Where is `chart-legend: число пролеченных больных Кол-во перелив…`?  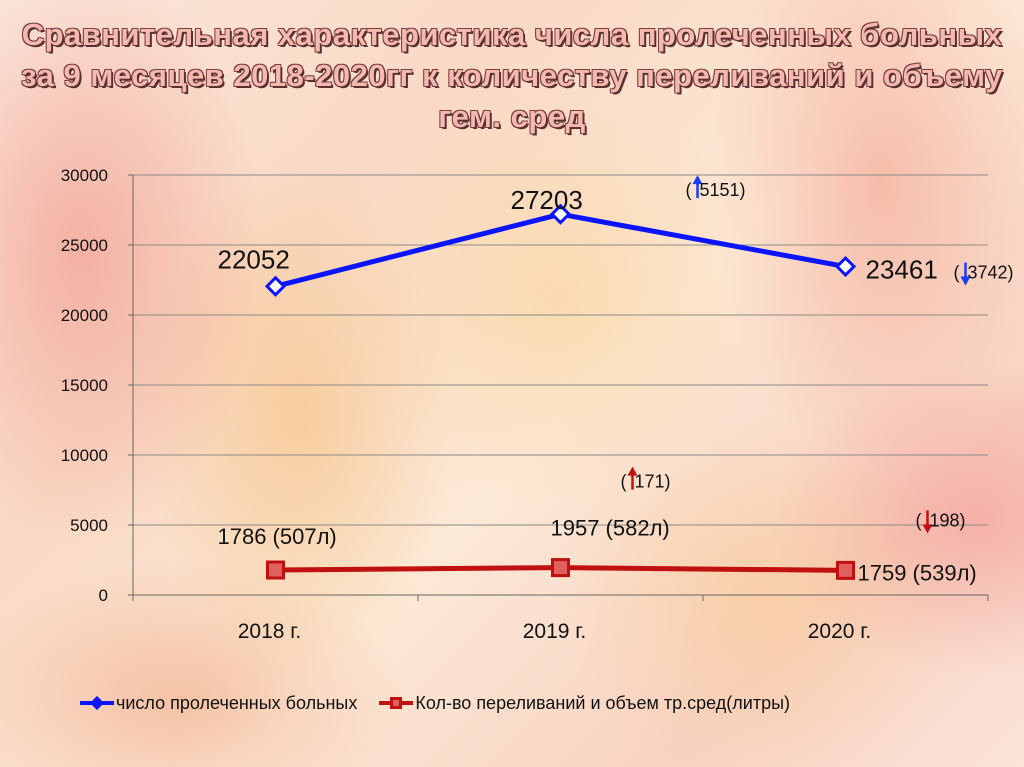 chart-legend: число пролеченных больных Кол-во перелив… is located at coordinates (435, 703).